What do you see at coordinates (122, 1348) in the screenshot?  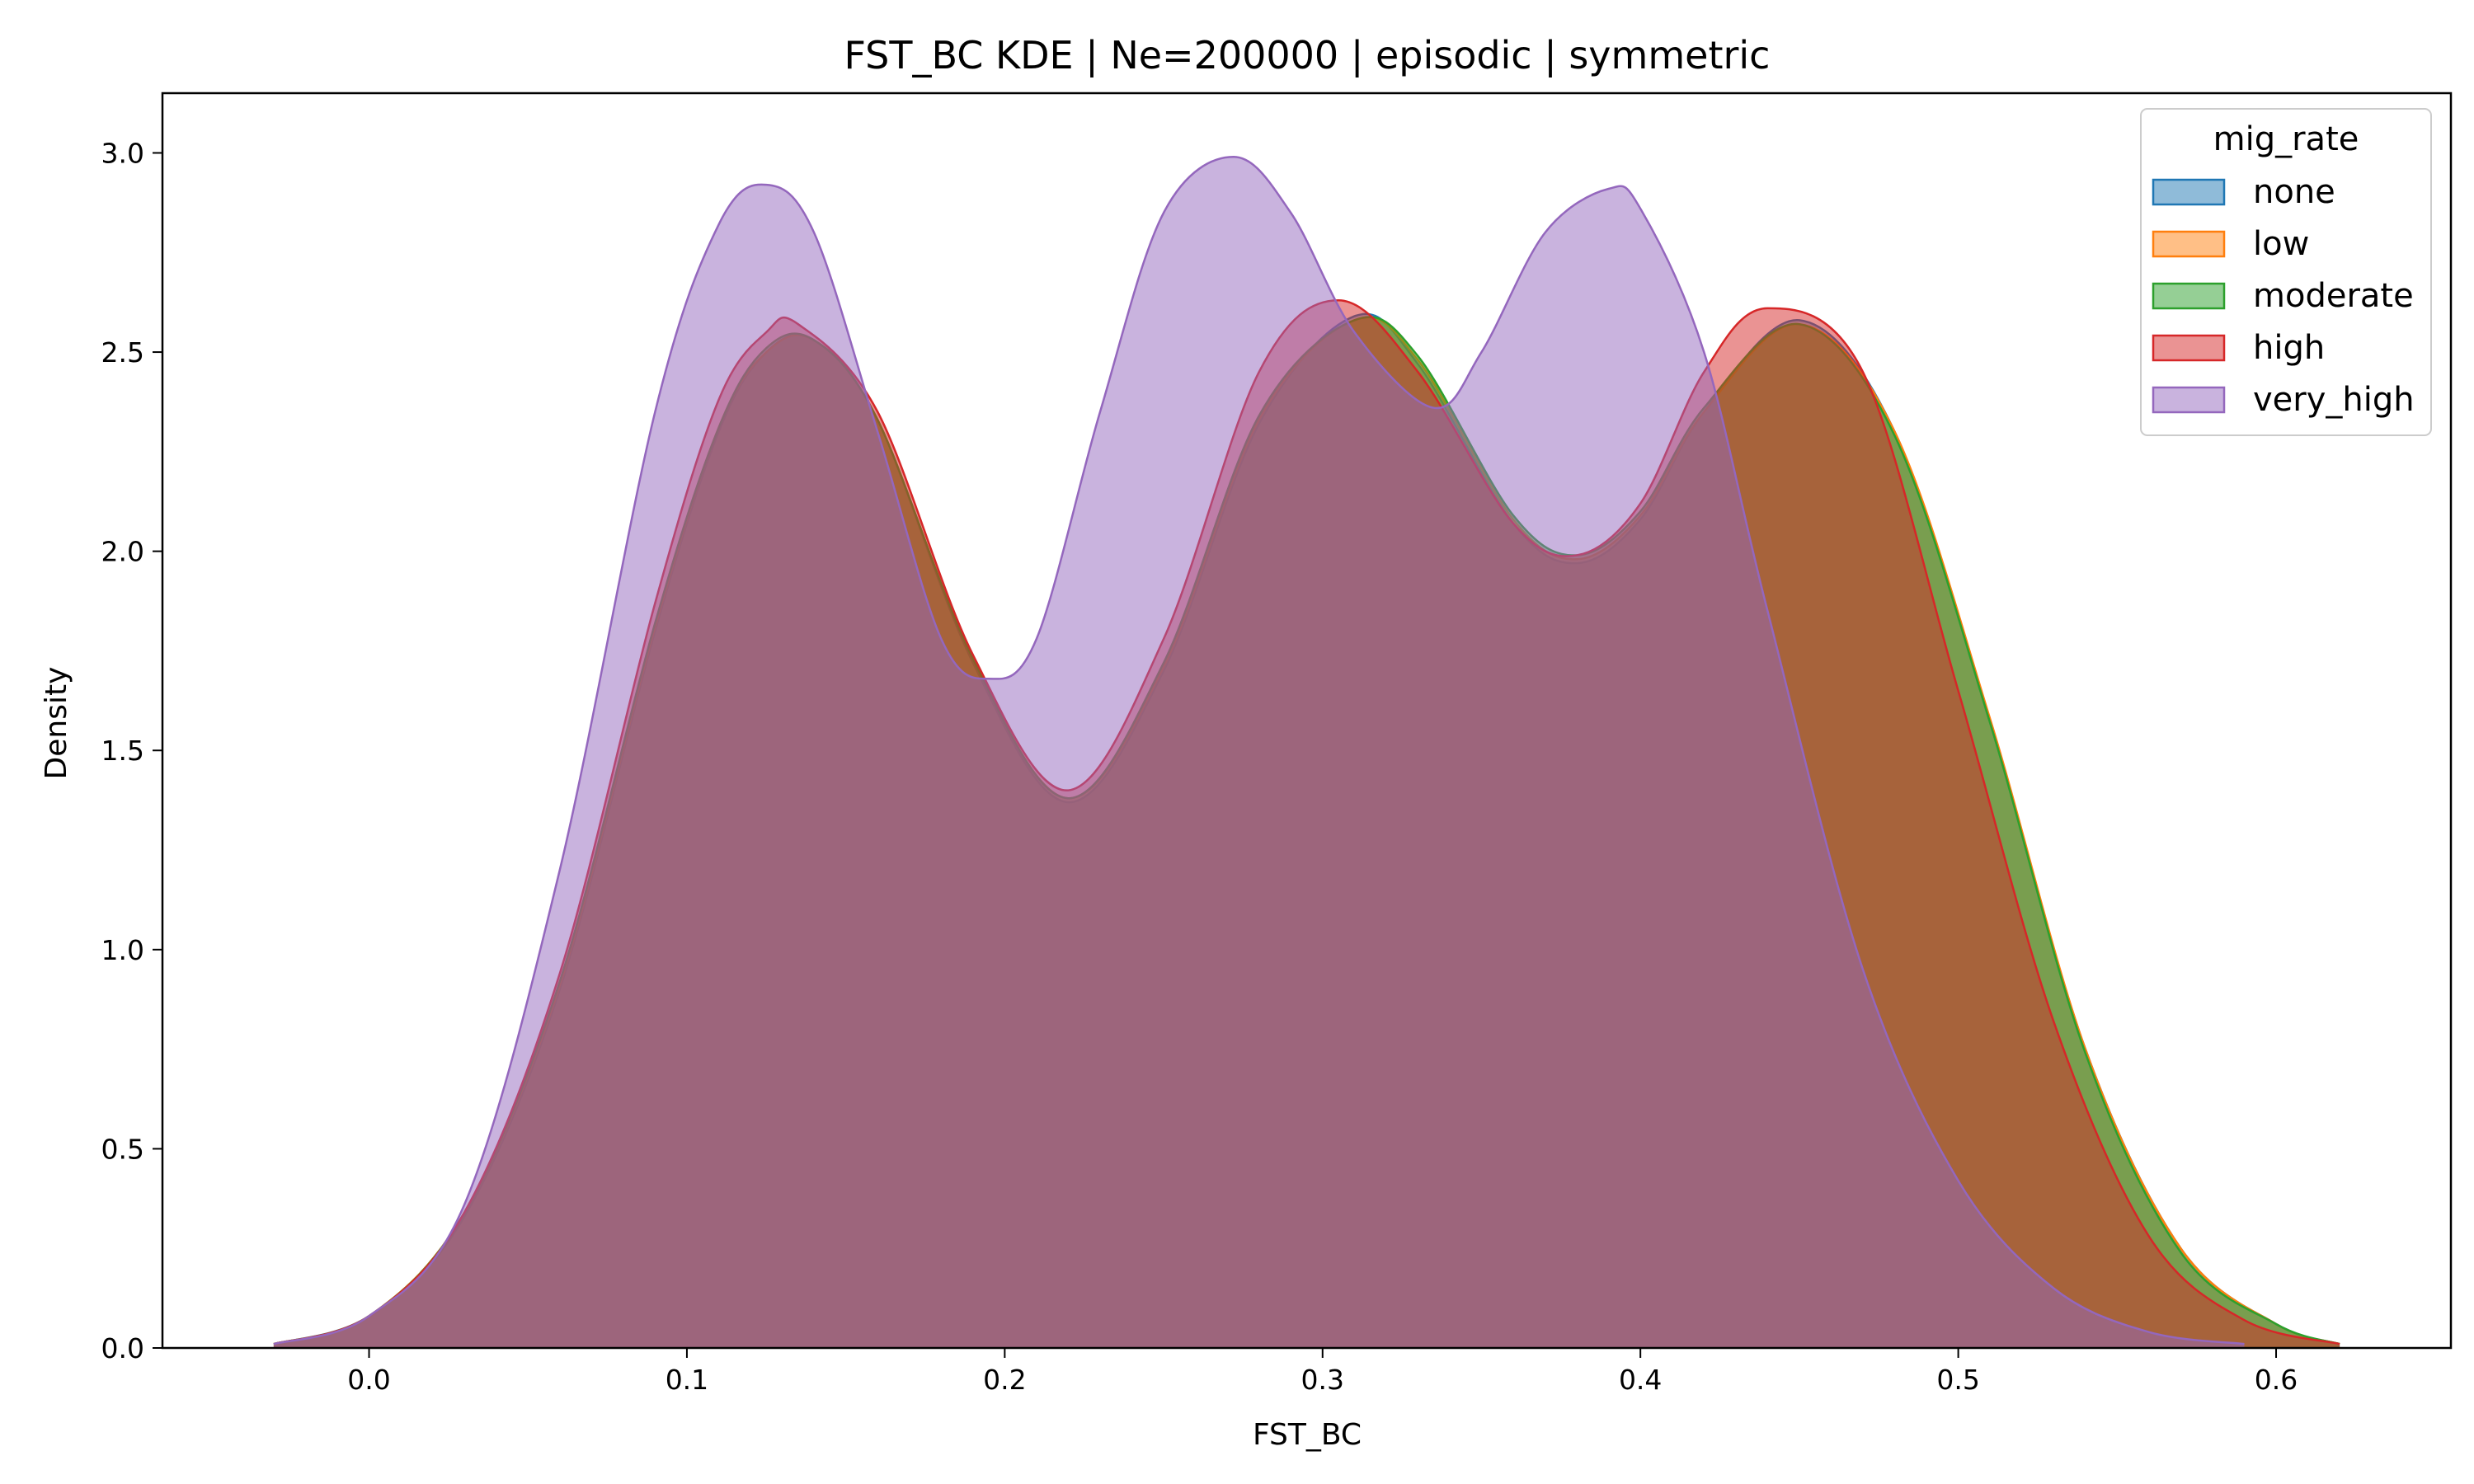 I see `y-tick-label: 0.0` at bounding box center [122, 1348].